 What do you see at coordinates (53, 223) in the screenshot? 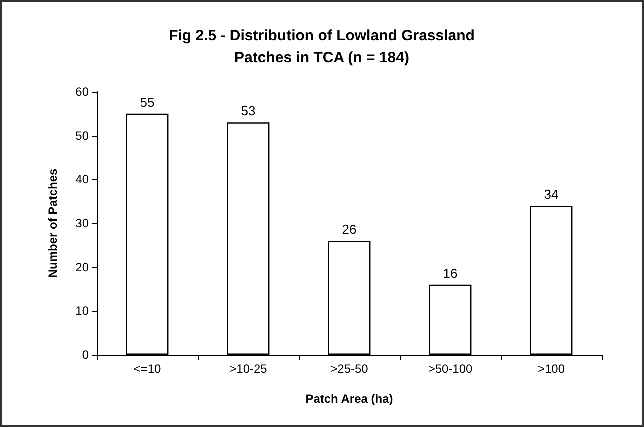
I see `y-axis-title: Number of Patches` at bounding box center [53, 223].